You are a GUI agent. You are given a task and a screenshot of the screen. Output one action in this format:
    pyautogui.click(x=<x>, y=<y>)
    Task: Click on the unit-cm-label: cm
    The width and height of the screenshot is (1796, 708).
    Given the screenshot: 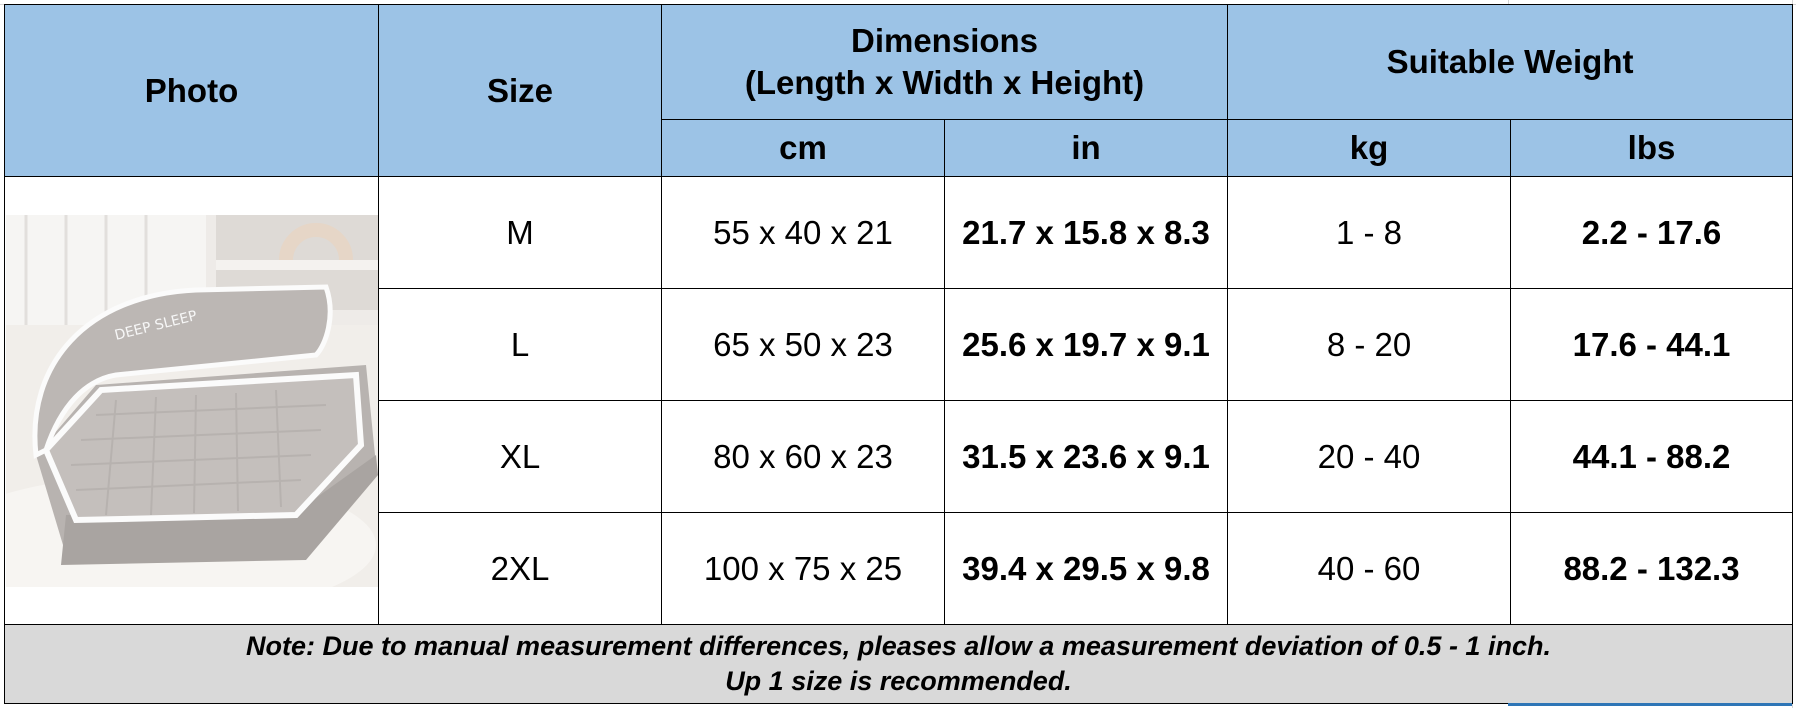 What is the action you would take?
    pyautogui.click(x=803, y=147)
    